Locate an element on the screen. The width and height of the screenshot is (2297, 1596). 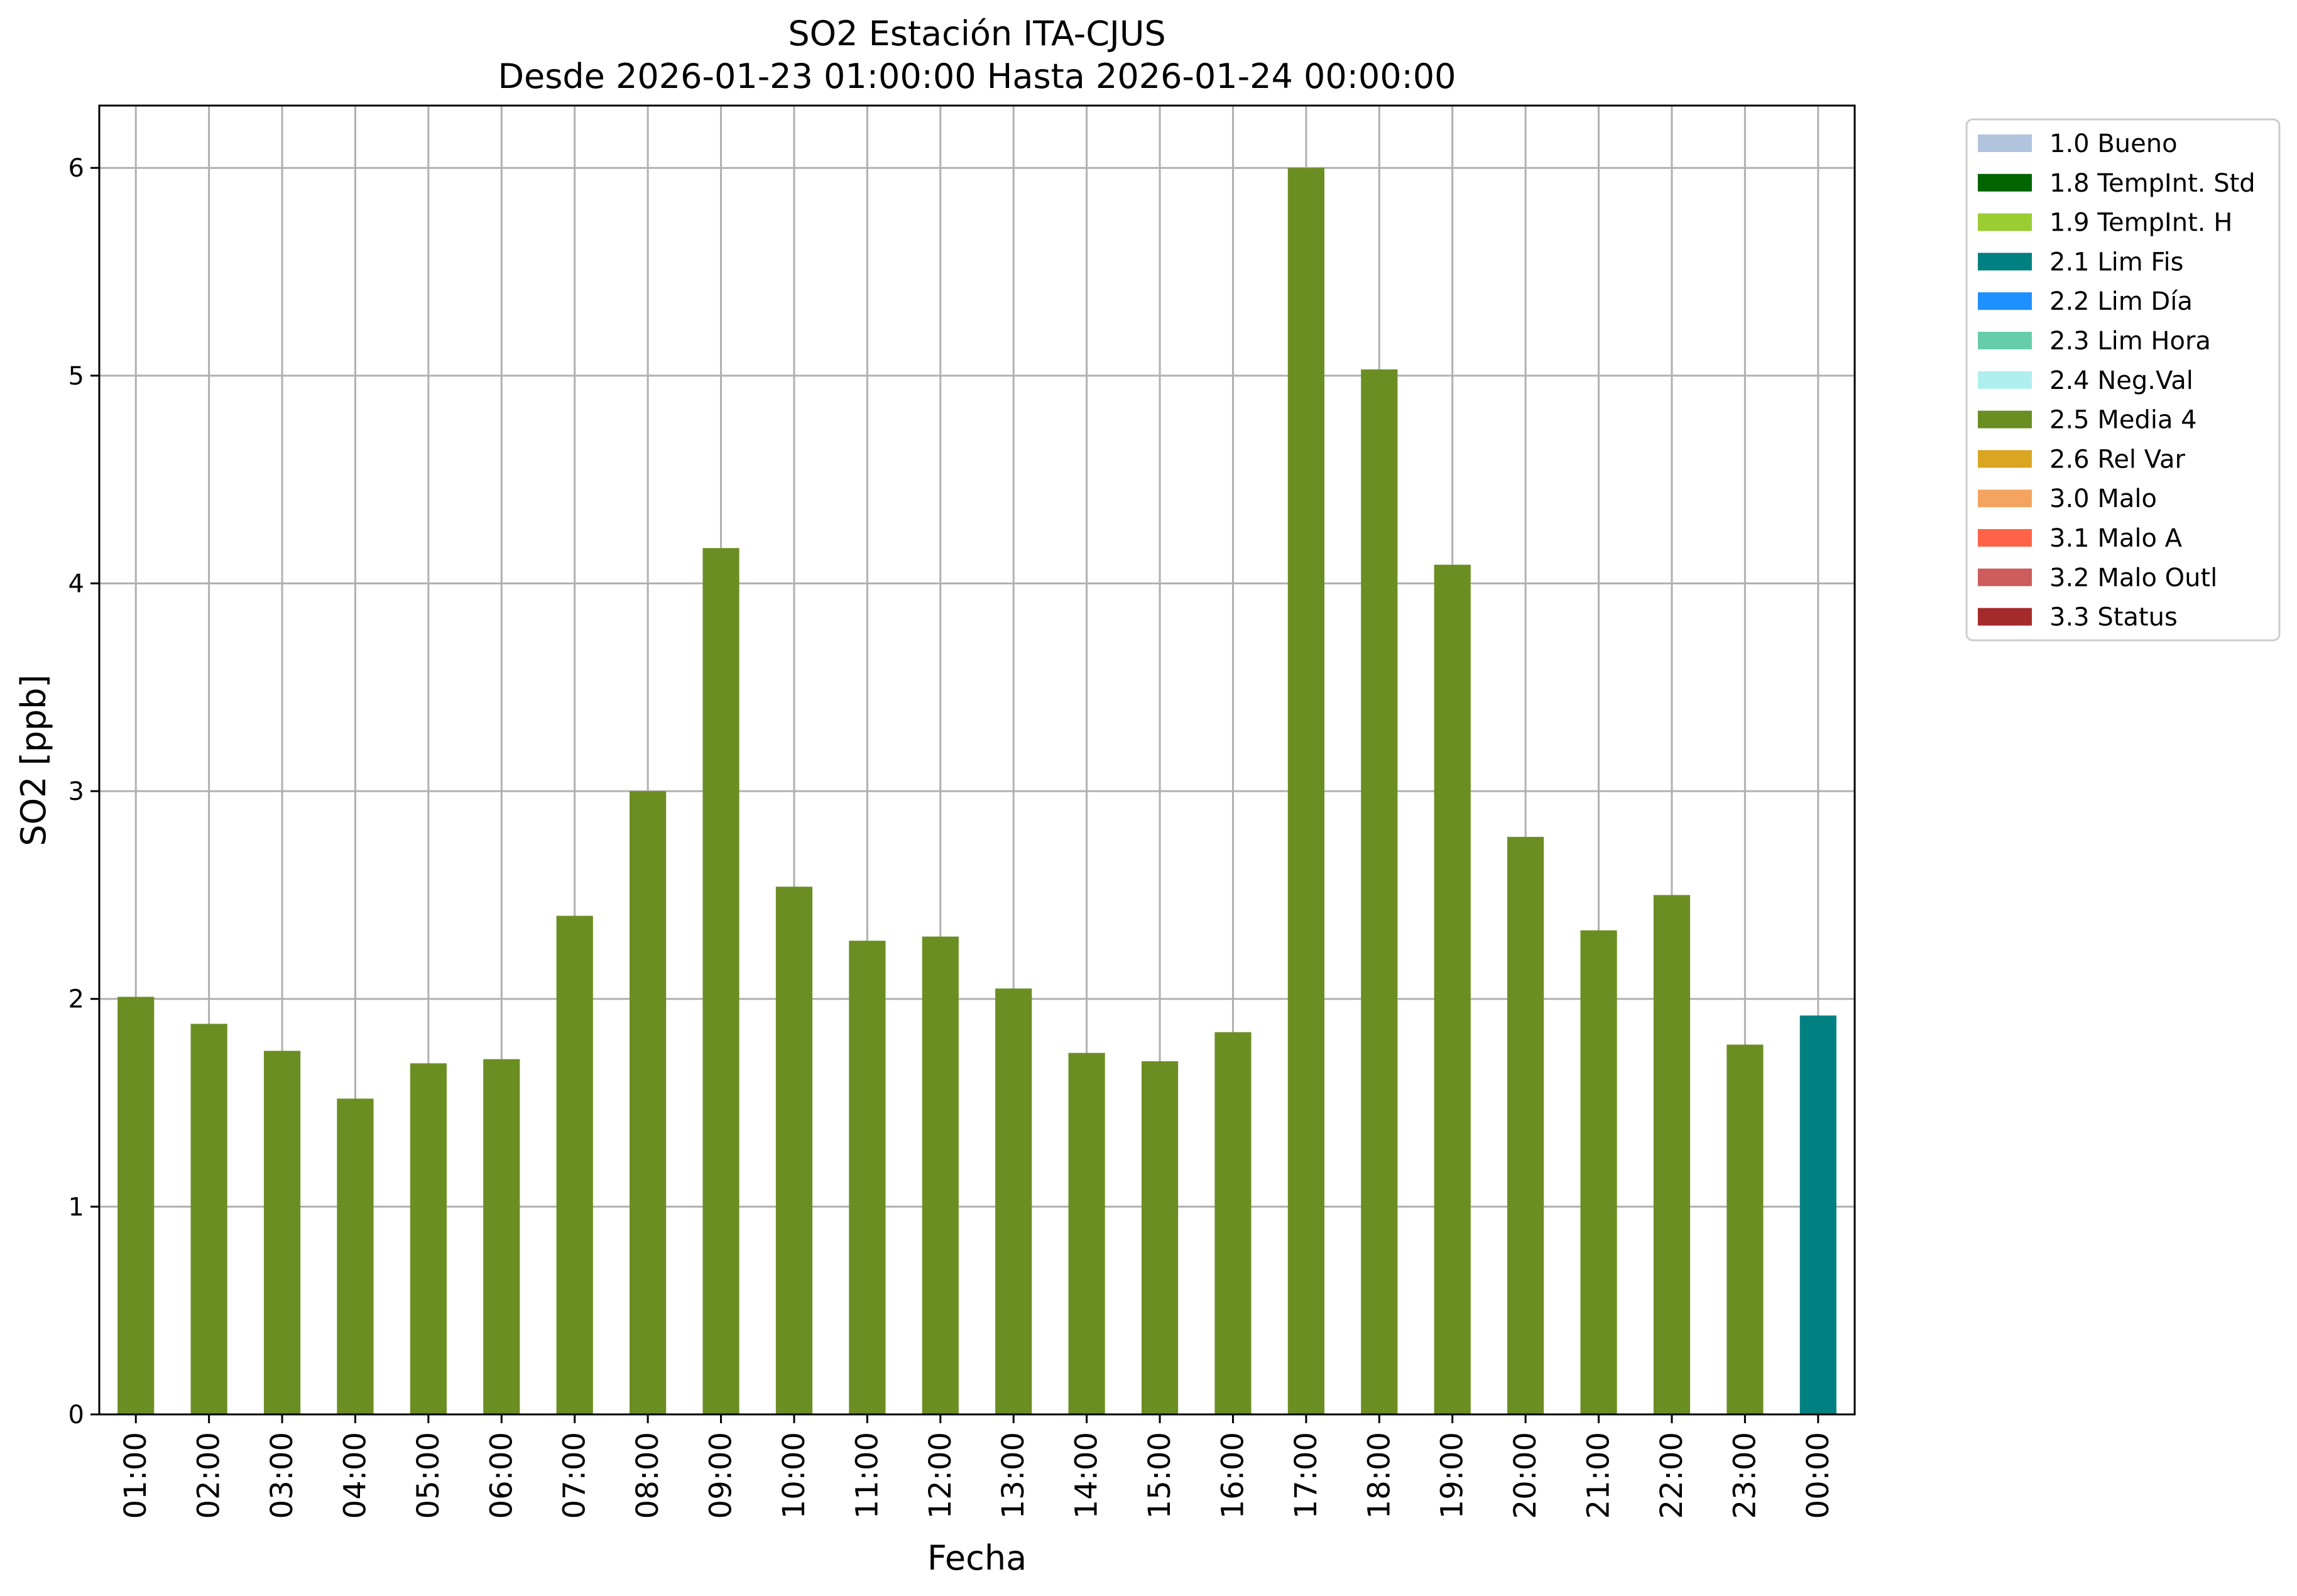
legend-label: 1.0 Bueno is located at coordinates (2113, 143).